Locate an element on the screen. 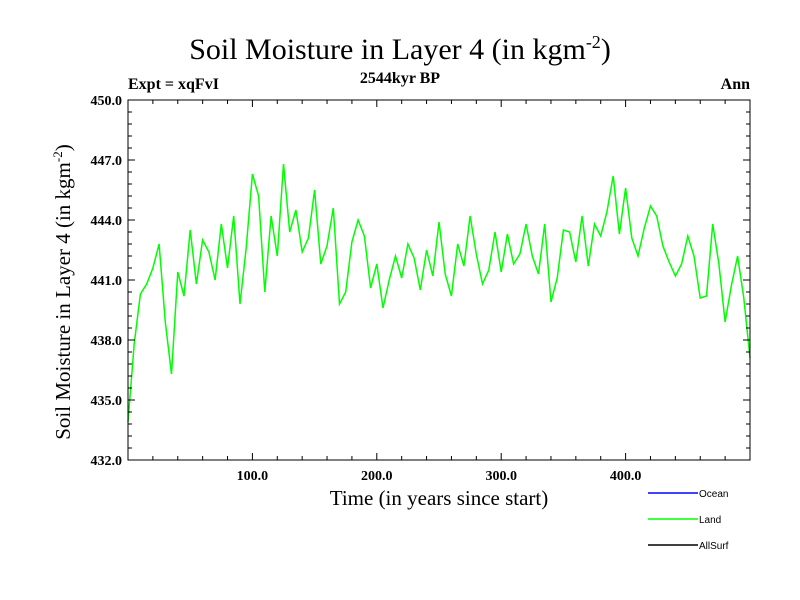 The width and height of the screenshot is (800, 600). x-tick-label: 100.0 is located at coordinates (253, 476).